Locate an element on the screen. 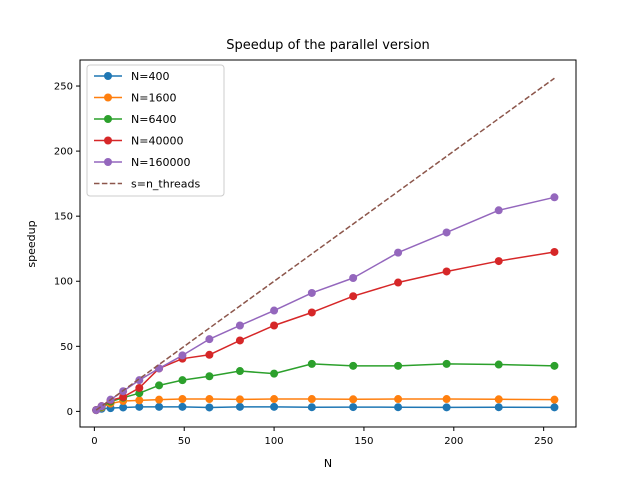  y-tick-label: 100 is located at coordinates (63, 282).